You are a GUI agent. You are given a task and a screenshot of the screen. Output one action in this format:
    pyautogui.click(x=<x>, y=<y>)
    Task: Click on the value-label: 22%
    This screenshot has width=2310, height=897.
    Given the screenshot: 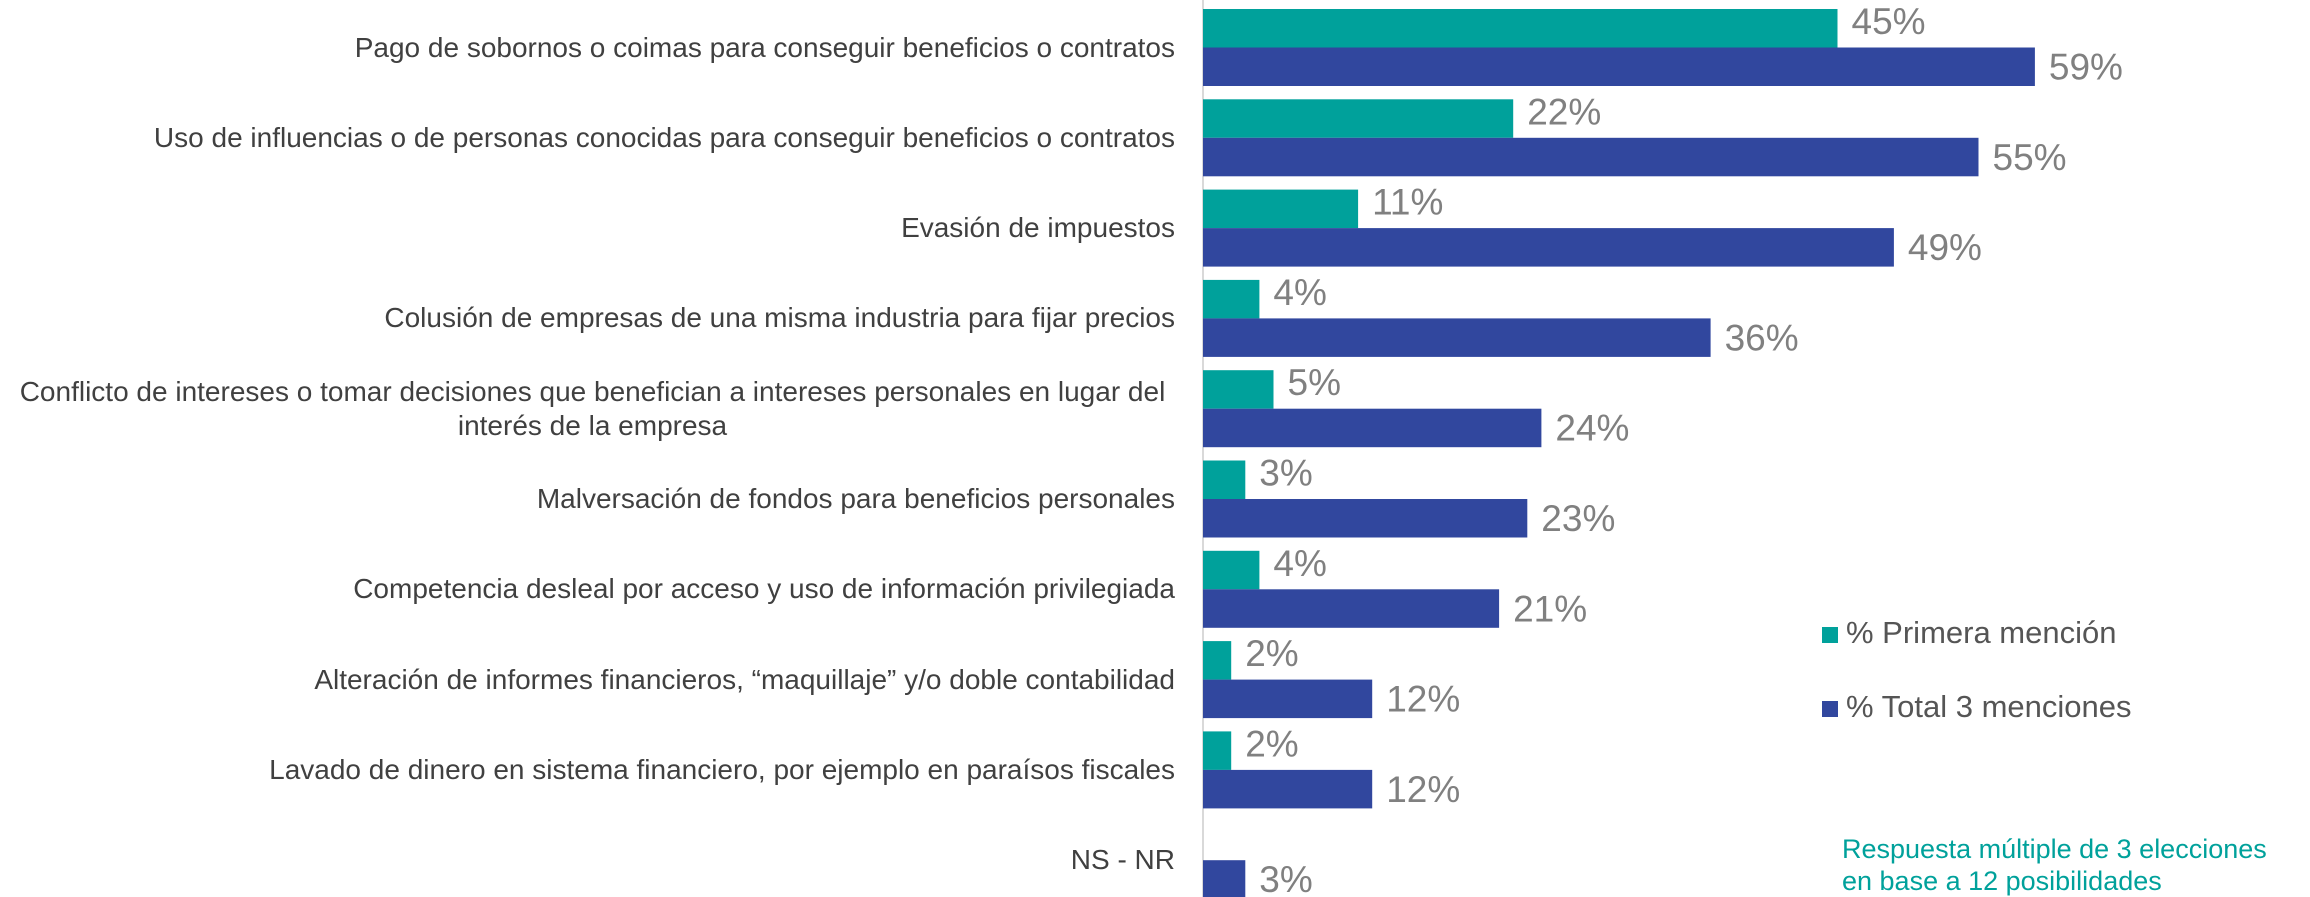 What is the action you would take?
    pyautogui.click(x=1564, y=111)
    